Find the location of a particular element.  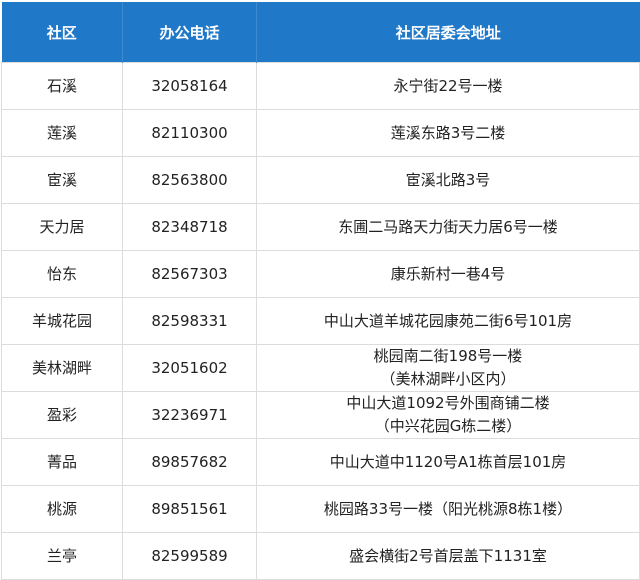

address-line: 宦溪北路3号 is located at coordinates (448, 179).